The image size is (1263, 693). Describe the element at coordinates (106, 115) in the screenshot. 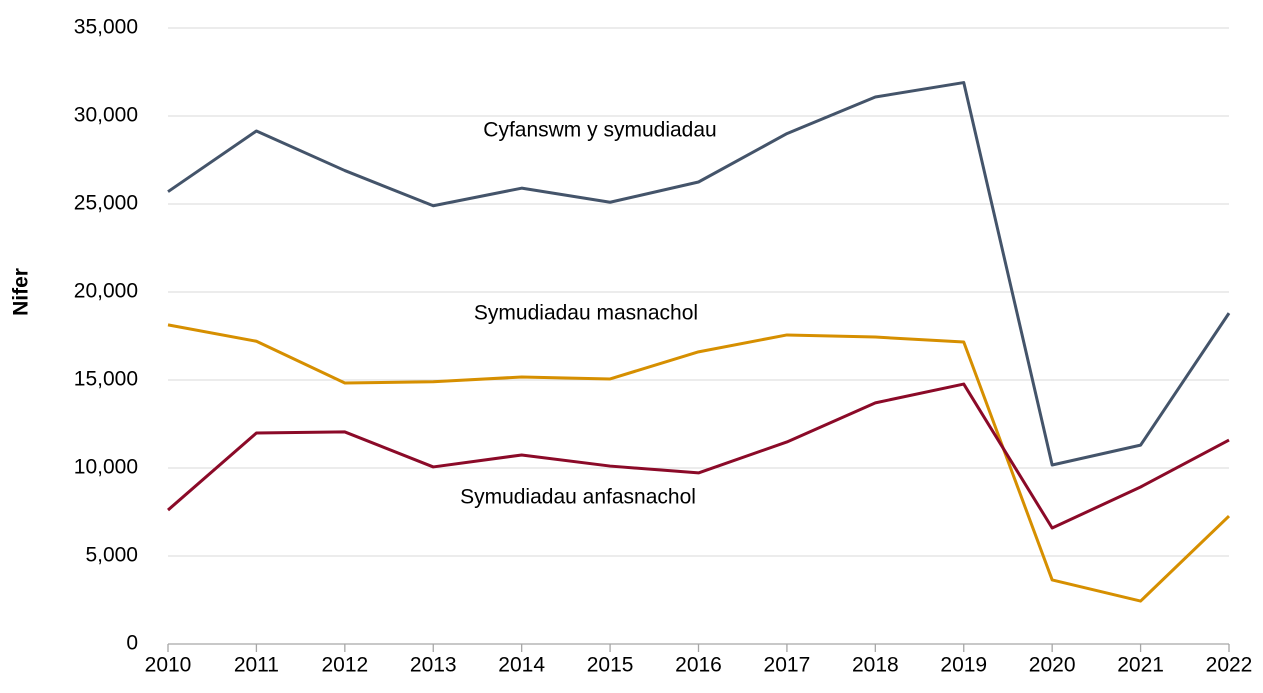

I see `y-tick-label: 30,000` at that location.